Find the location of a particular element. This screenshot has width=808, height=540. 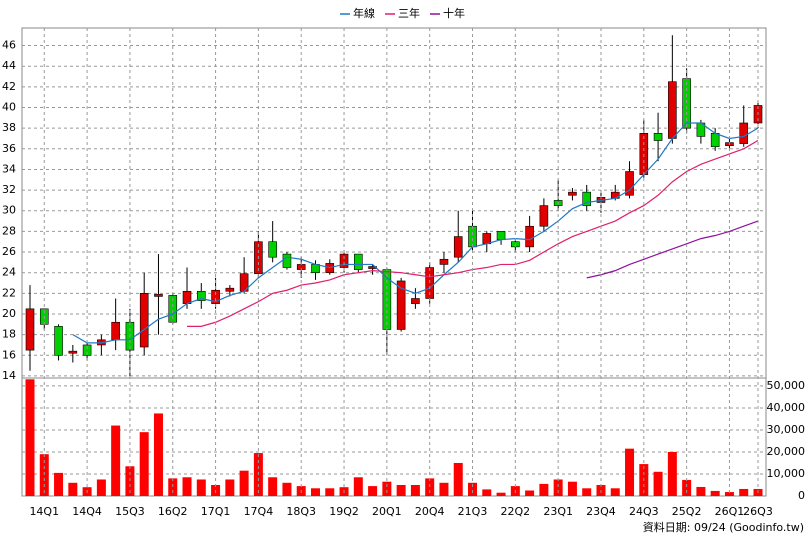

y-tick-label: 38 is located at coordinates (9, 127).